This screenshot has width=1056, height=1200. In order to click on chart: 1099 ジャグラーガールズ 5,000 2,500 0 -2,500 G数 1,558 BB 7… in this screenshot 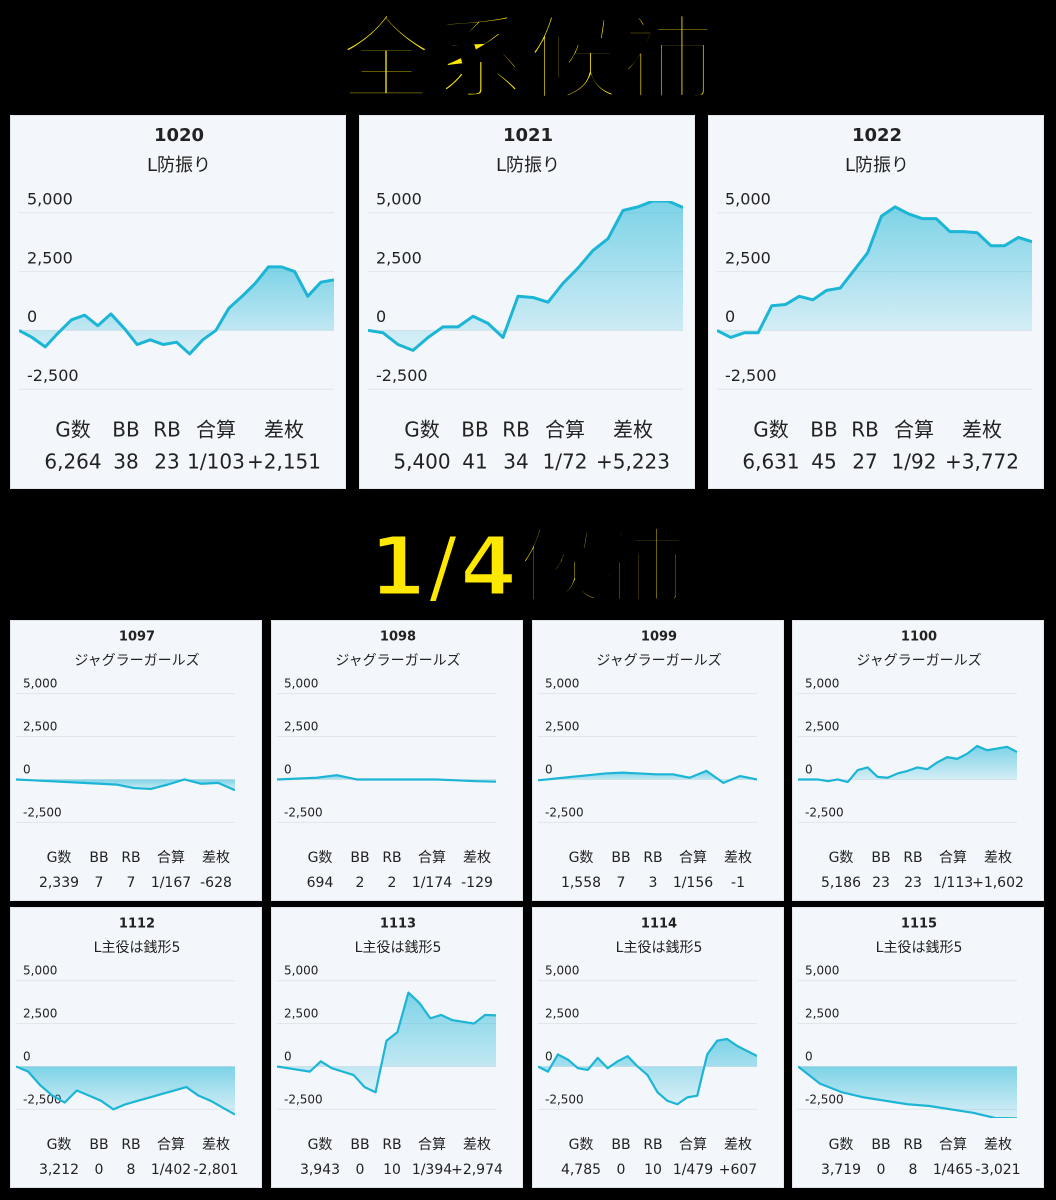, I will do `click(647, 760)`.